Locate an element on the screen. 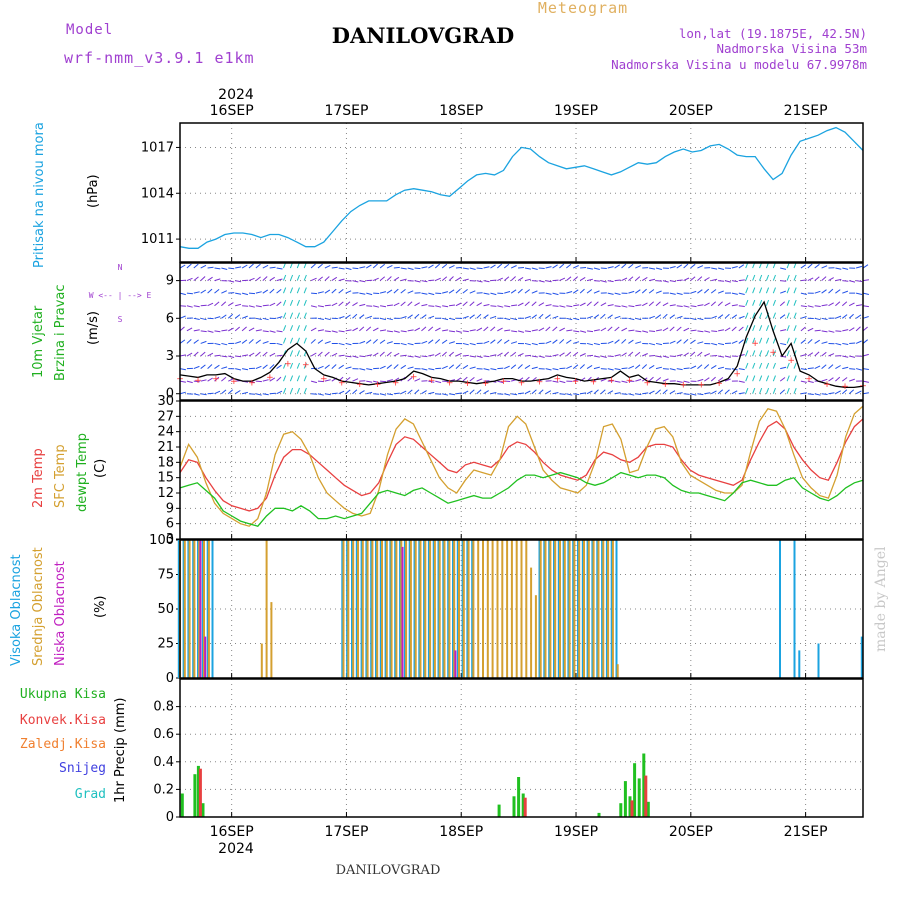 The width and height of the screenshot is (900, 900). precip-legend-conv: Konvek.Kisa is located at coordinates (63, 720).